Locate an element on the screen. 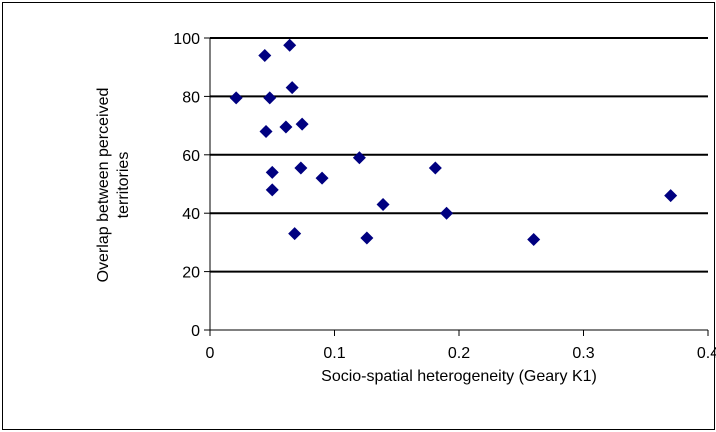 This screenshot has width=716, height=432. x-tick-label: 0.4 is located at coordinates (706, 353).